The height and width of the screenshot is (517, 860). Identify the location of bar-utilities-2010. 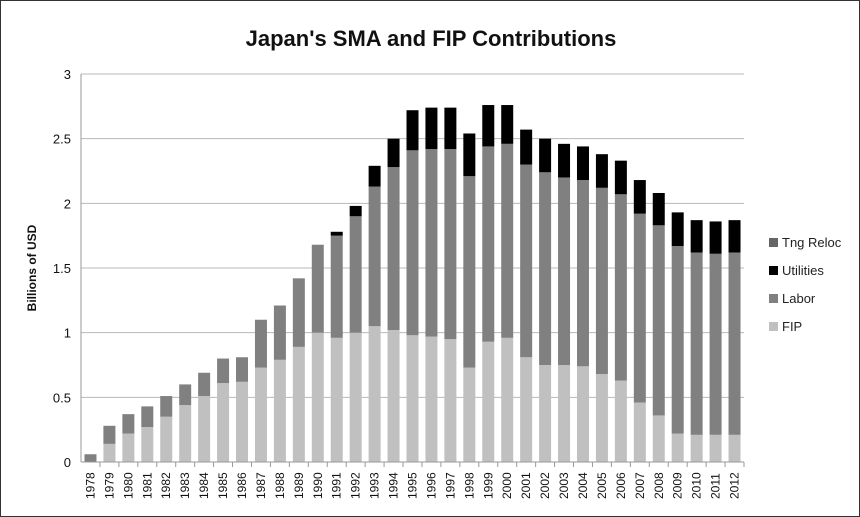
(696, 236).